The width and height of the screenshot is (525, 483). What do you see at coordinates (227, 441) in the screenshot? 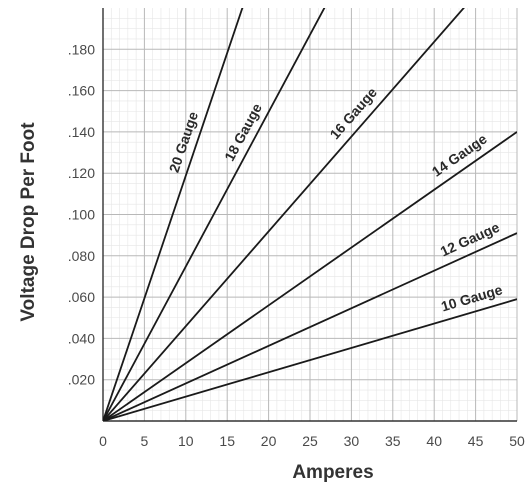
I see `x-tick-label: 15` at bounding box center [227, 441].